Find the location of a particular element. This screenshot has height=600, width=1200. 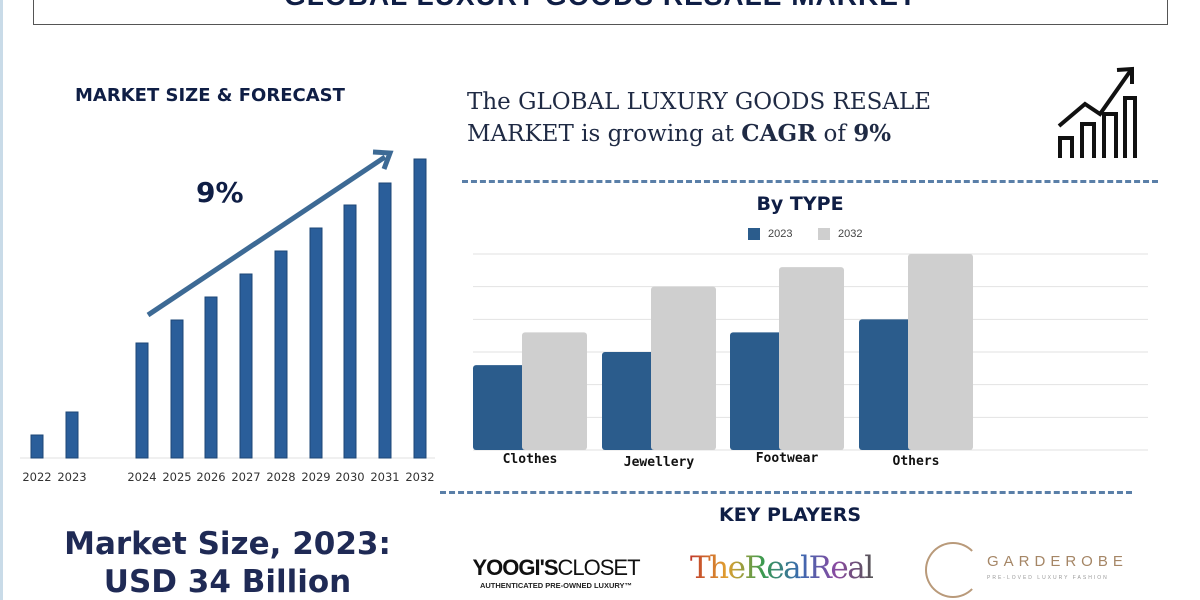

market-size-heading: MARKET SIZE & FORECAST is located at coordinates (210, 95).